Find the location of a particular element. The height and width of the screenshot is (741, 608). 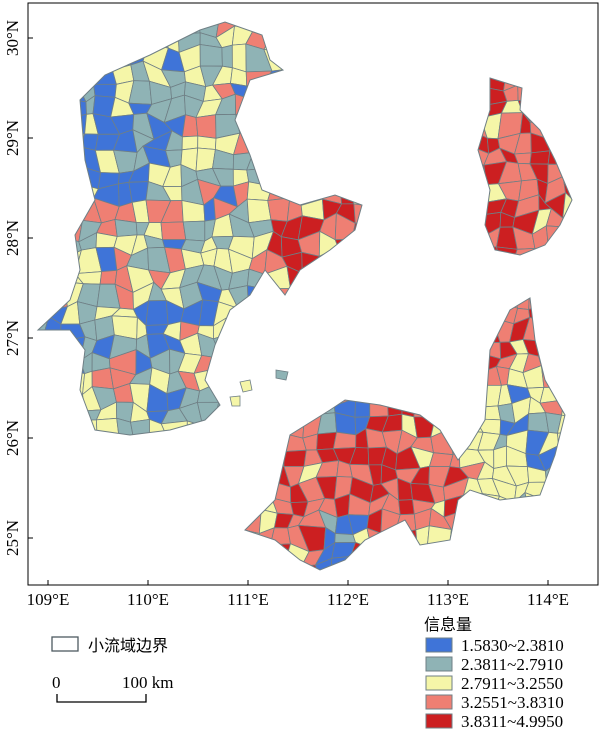

scale-bar-start-label: 0 is located at coordinates (56, 682).